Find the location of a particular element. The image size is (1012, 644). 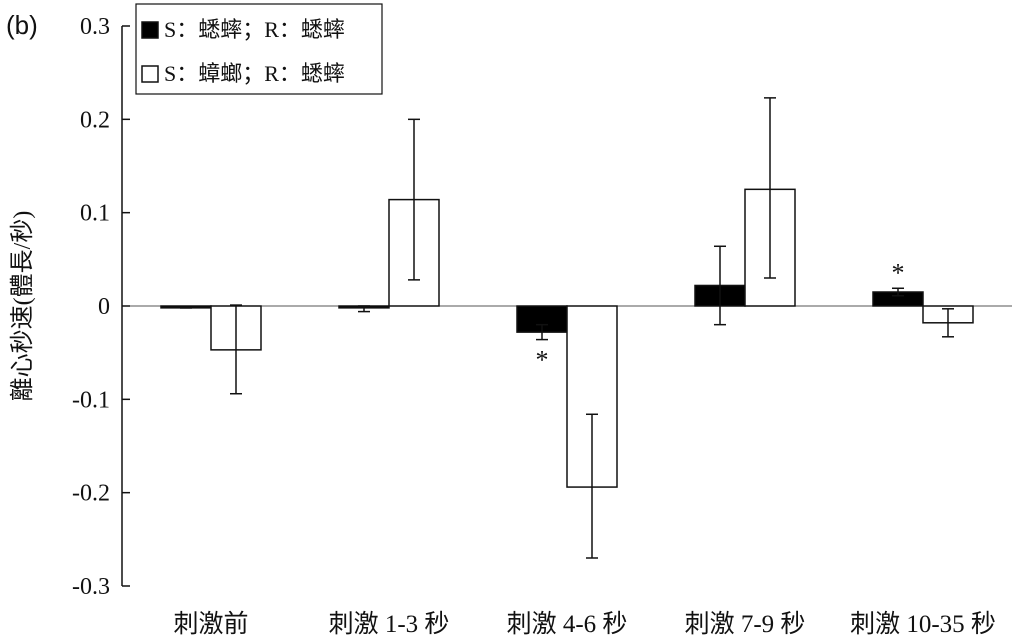

x-tick-label: 刺激前 is located at coordinates (210, 624).